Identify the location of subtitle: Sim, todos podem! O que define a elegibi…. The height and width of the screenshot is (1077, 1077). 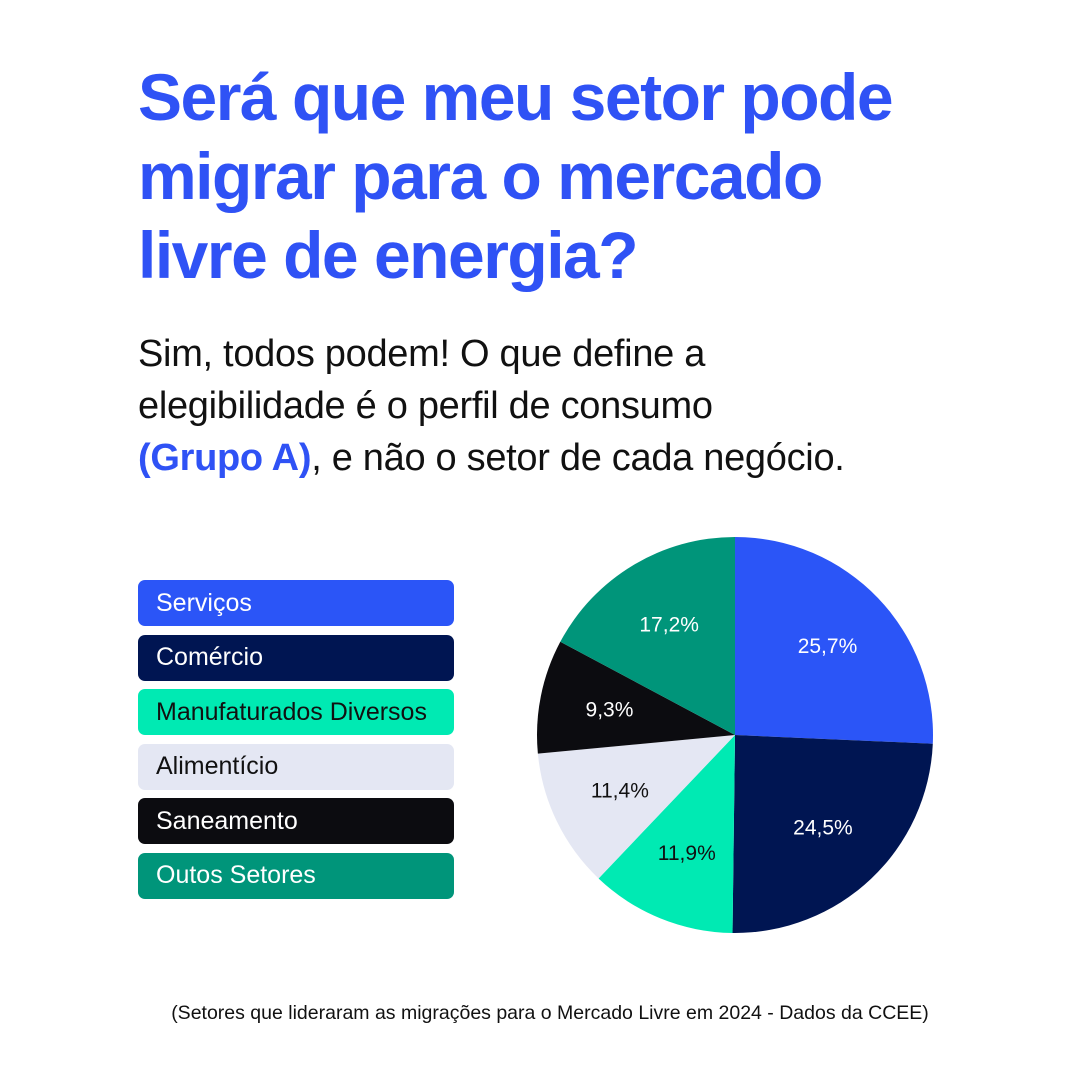
(588, 406).